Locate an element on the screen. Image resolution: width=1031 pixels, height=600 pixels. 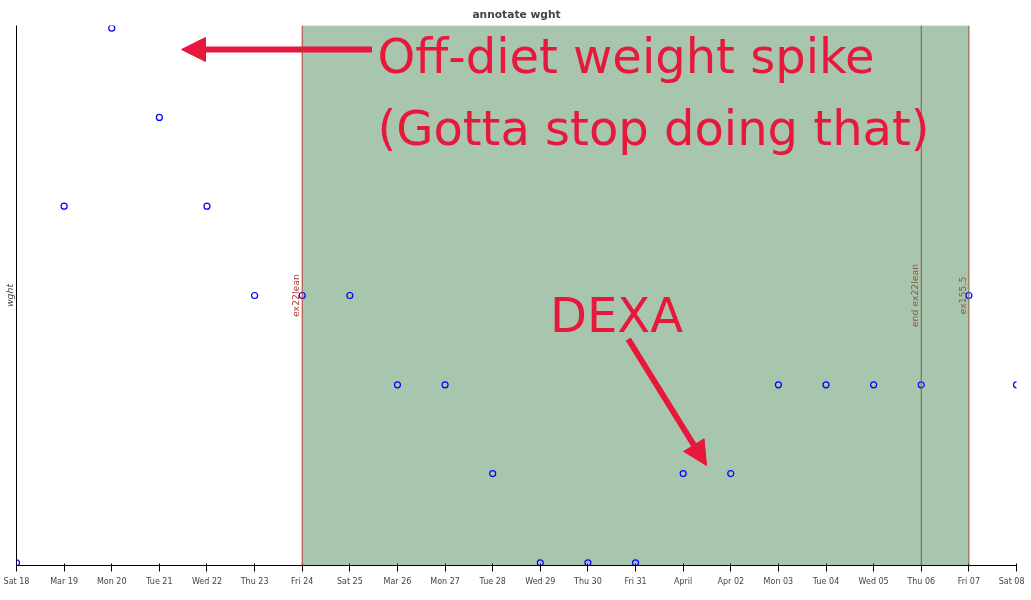
x-tick-label: Wed 05 is located at coordinates (873, 581).